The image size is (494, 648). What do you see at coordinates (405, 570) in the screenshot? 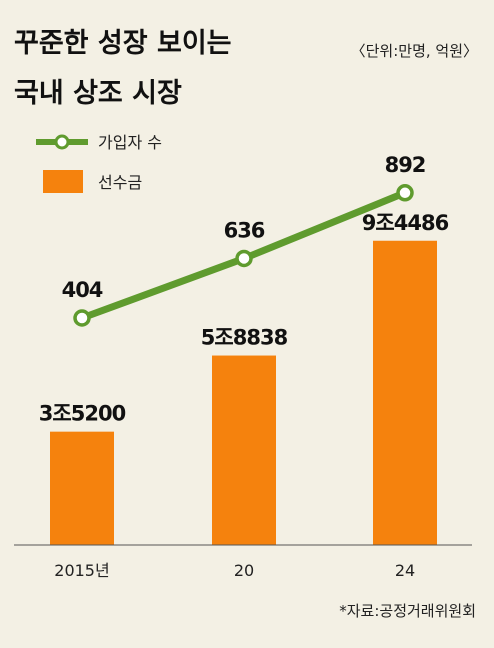
I see `x-tick-label-2: 24` at bounding box center [405, 570].